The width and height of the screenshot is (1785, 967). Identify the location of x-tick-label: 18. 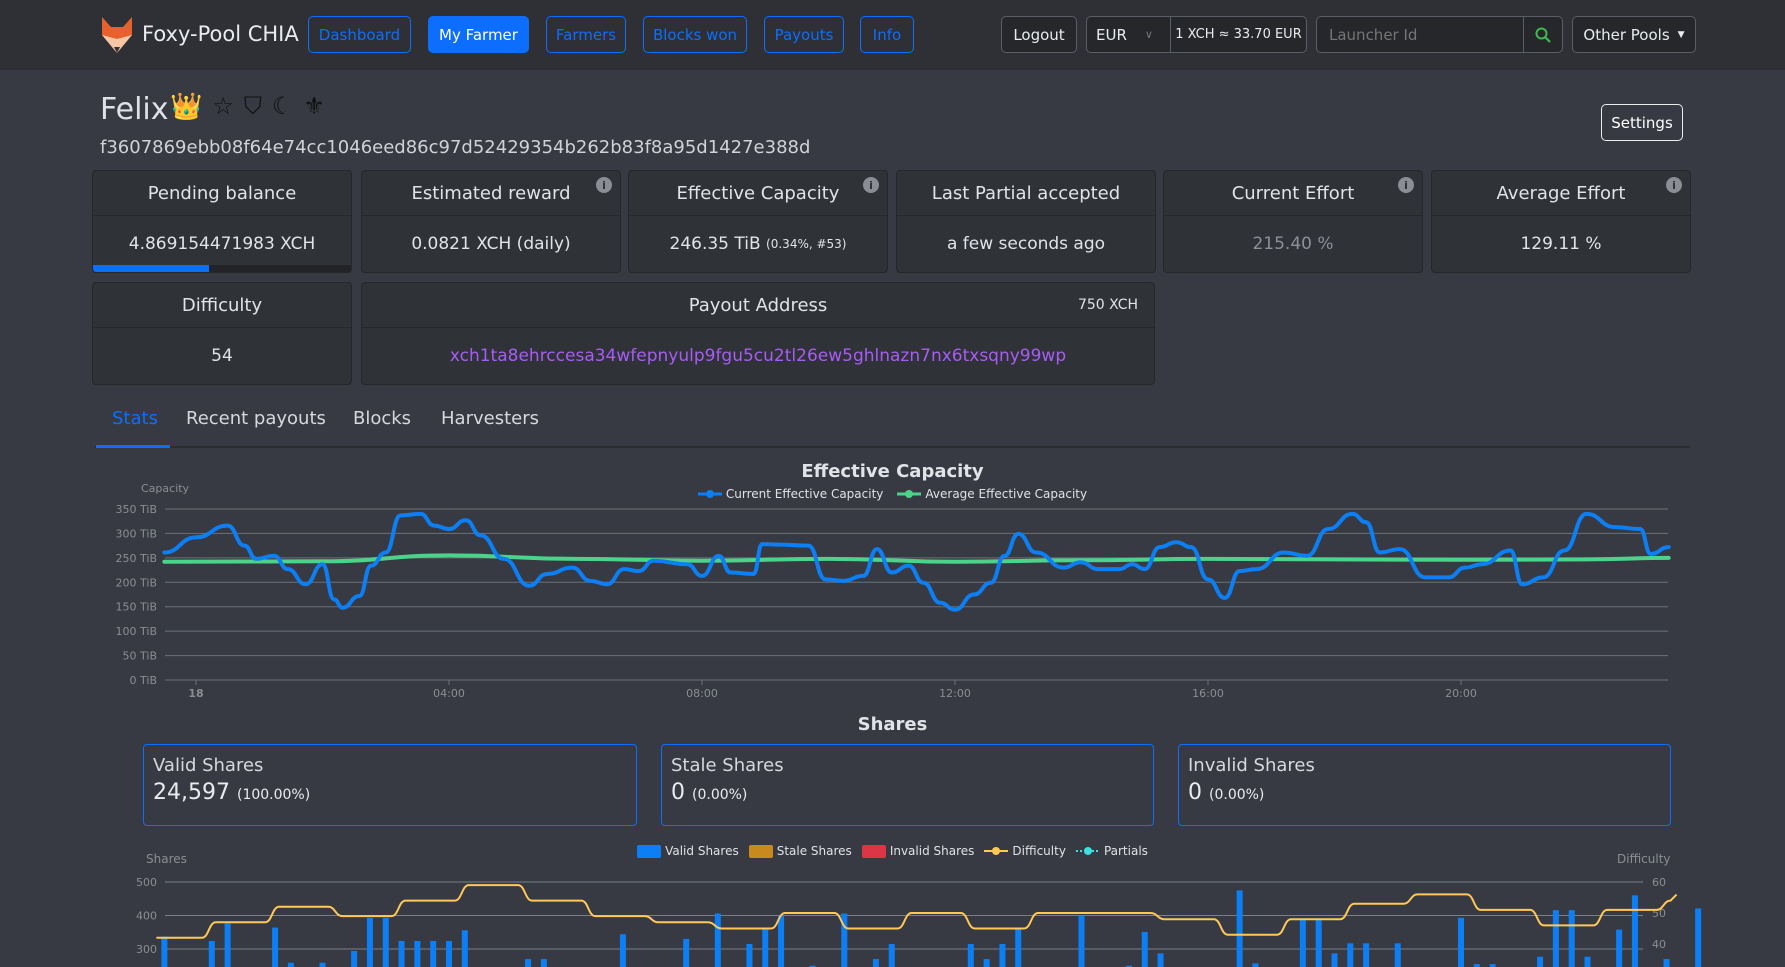
(195, 693).